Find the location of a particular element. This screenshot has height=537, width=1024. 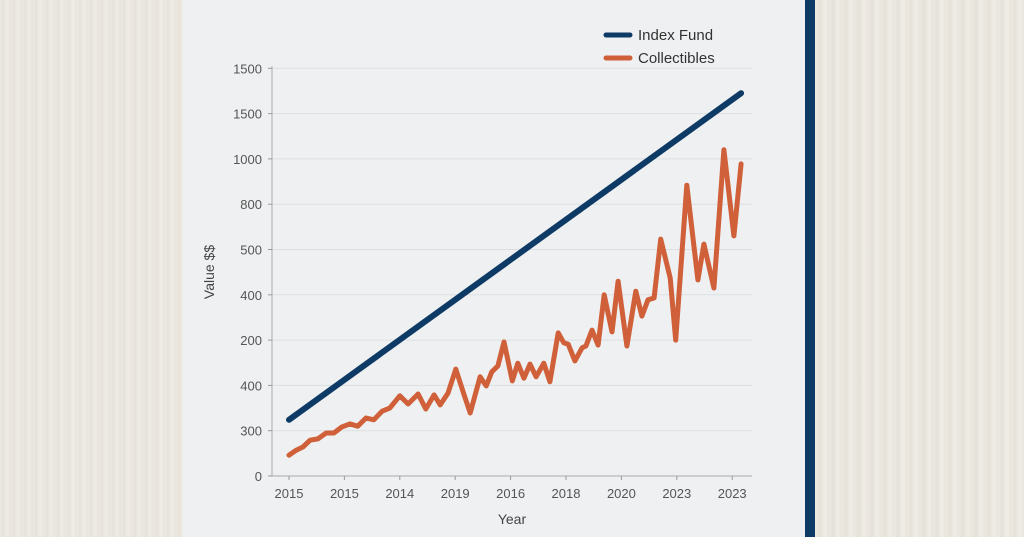

y-tick-label: 200 is located at coordinates (251, 340).